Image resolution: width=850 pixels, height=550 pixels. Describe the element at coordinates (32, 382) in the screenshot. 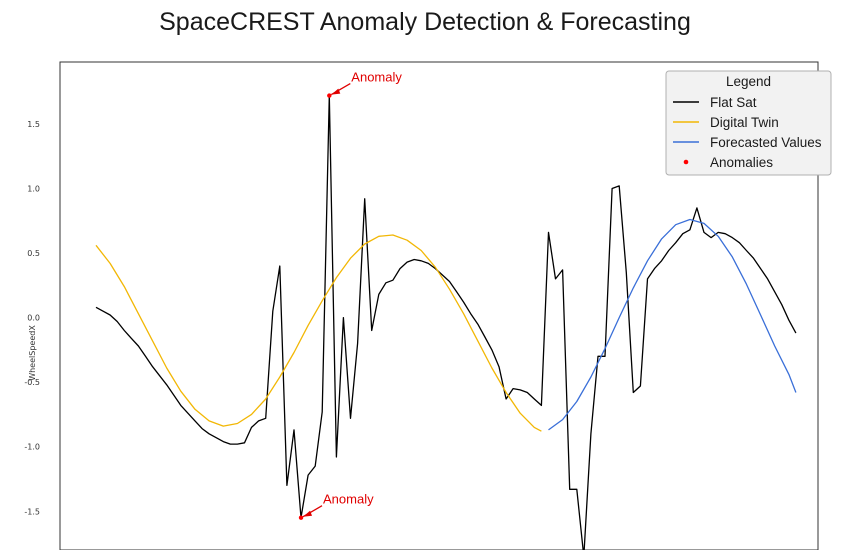

I see `y-tick-label: -0.5` at that location.